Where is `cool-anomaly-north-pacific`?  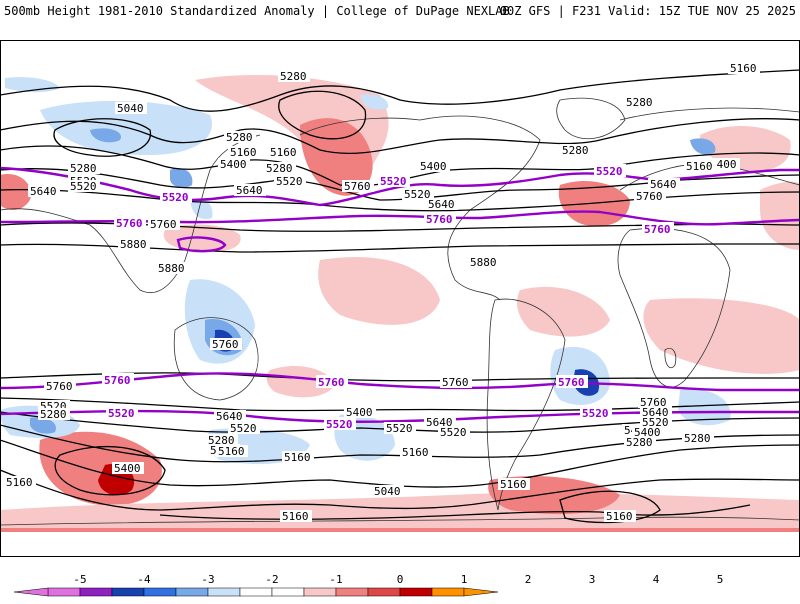
cool-anomaly-north-pacific is located at coordinates (374, 102).